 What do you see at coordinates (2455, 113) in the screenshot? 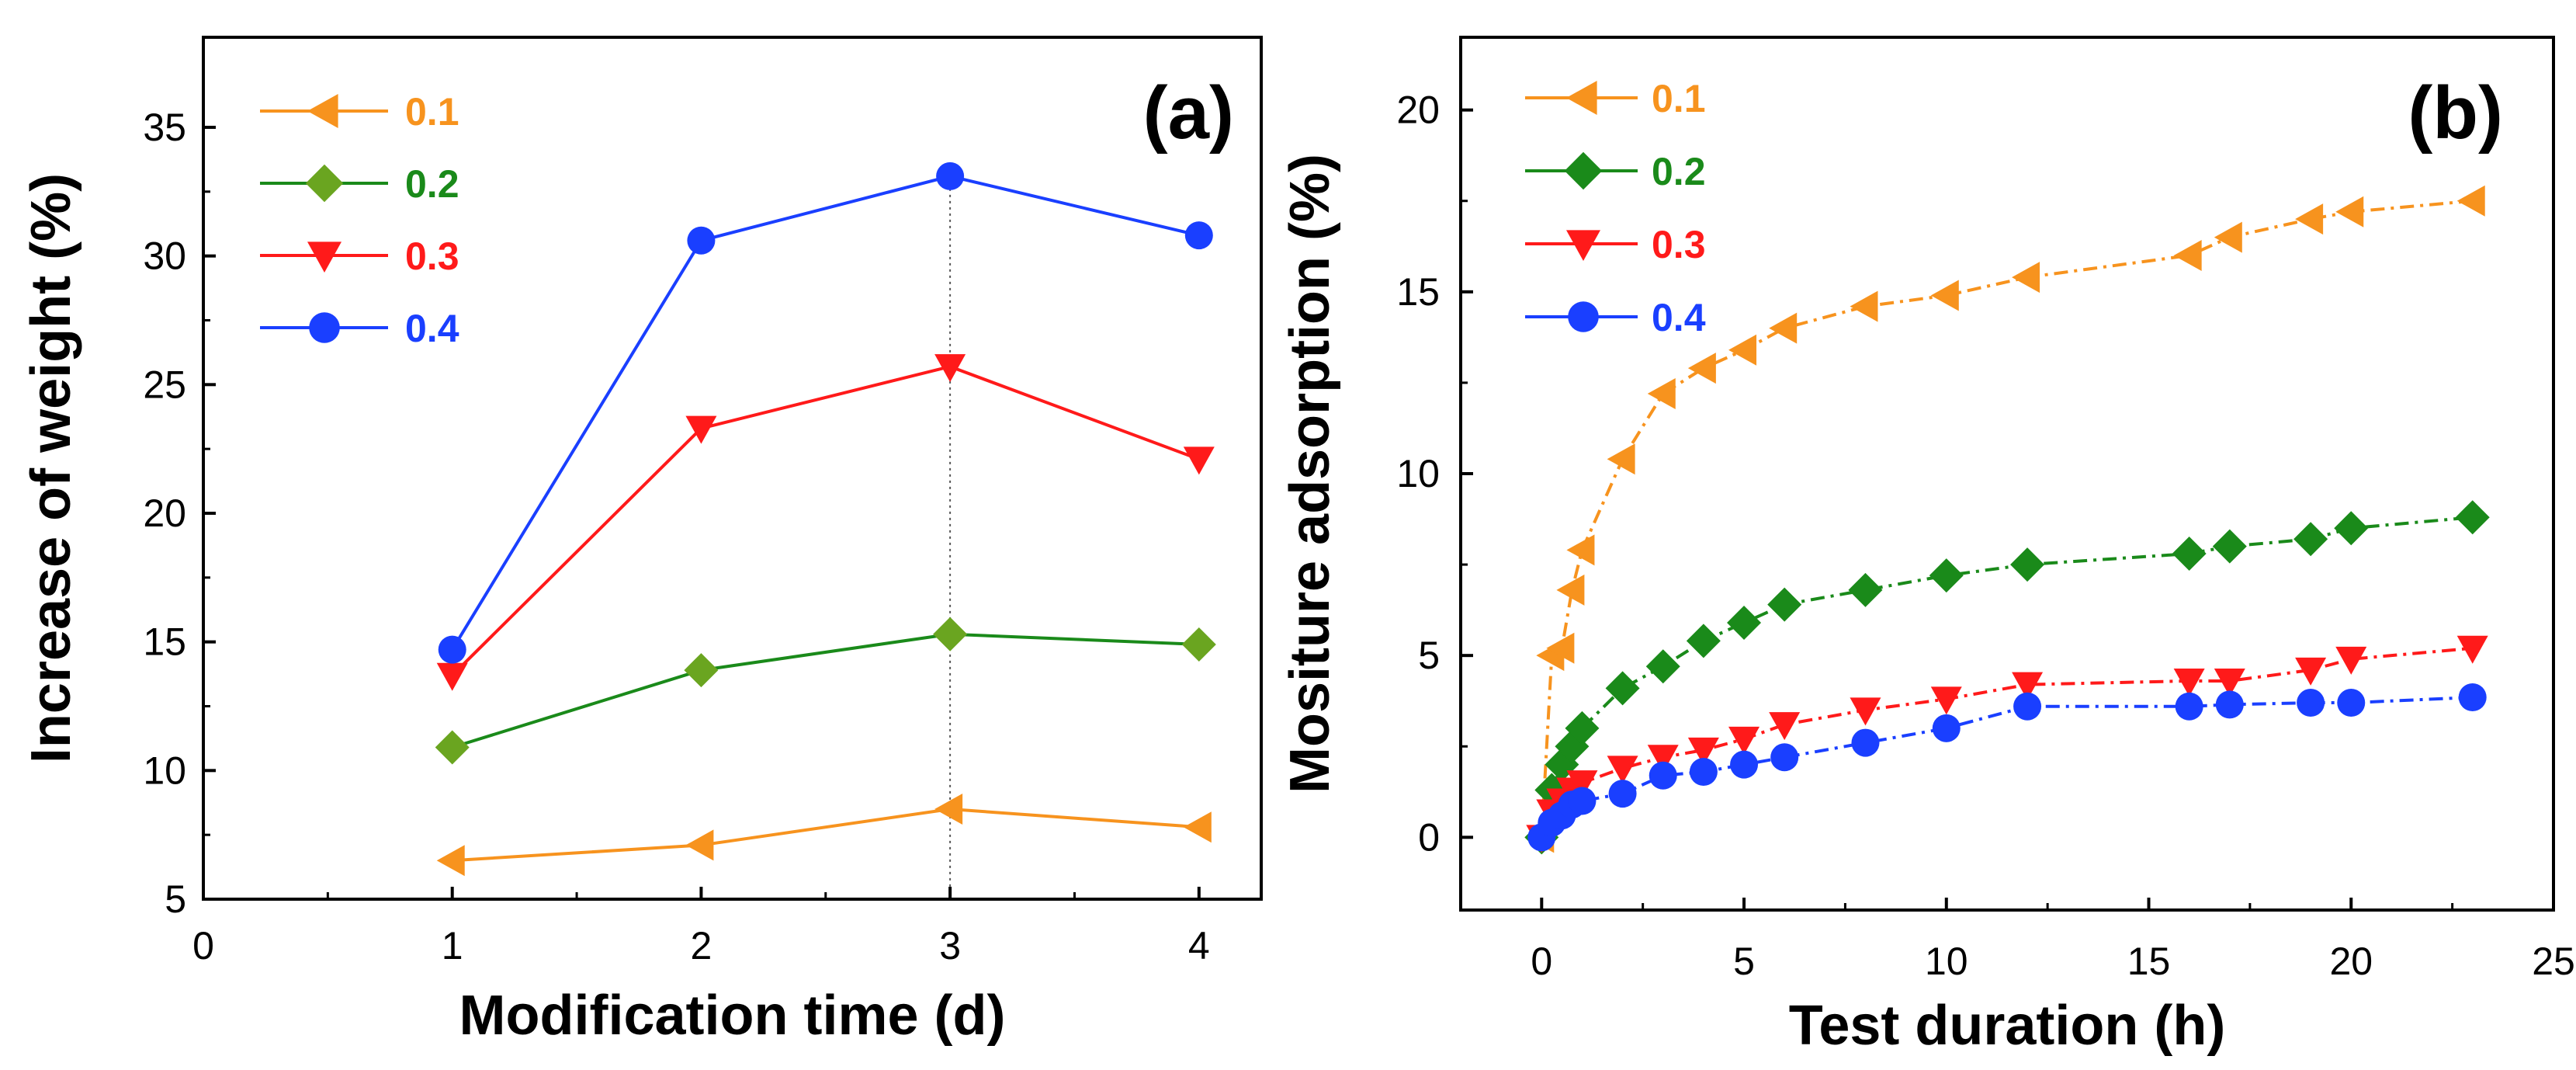
I see `panel-label: (b)` at bounding box center [2455, 113].